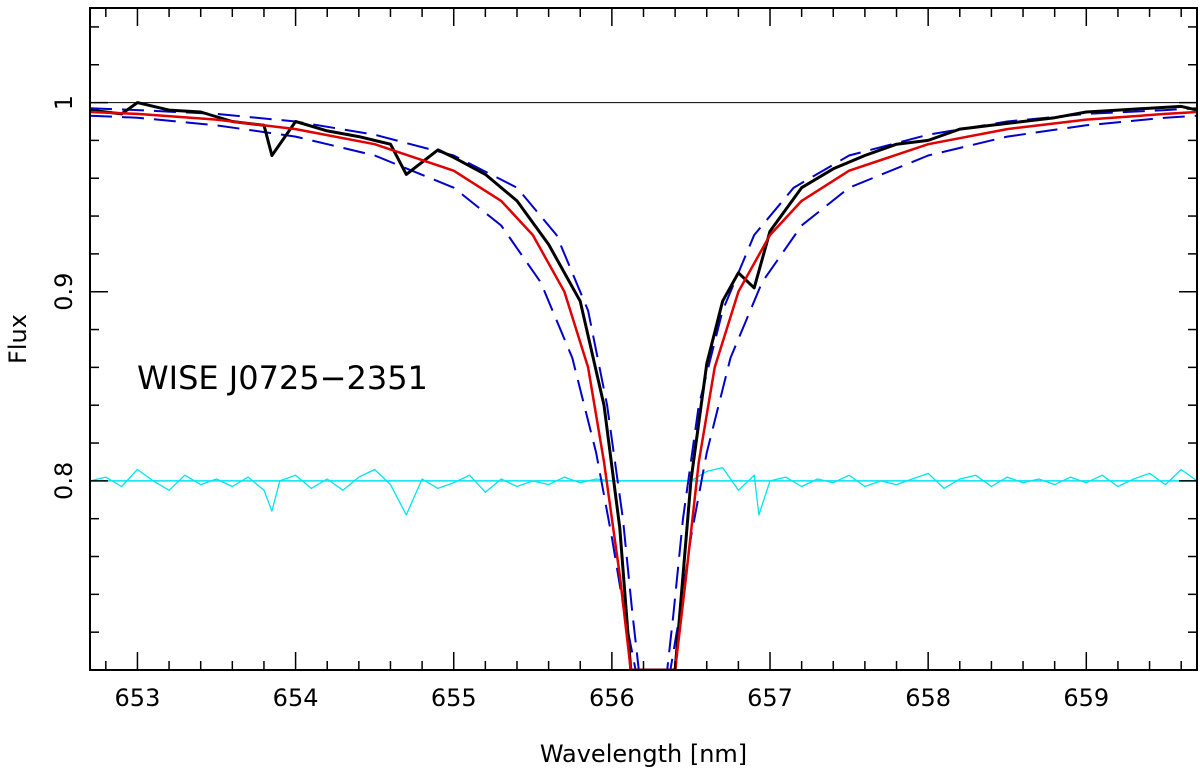 This screenshot has height=774, width=1200. I want to click on x-tick-label: 654, so click(296, 698).